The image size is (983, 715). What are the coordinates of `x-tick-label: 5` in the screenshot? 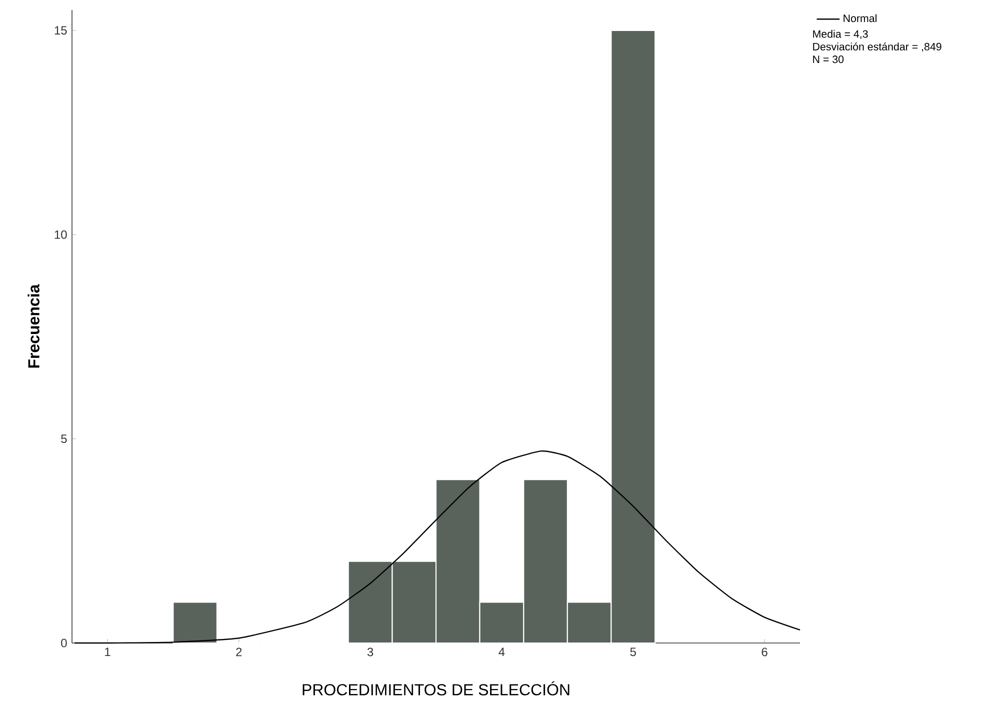 It's located at (633, 652).